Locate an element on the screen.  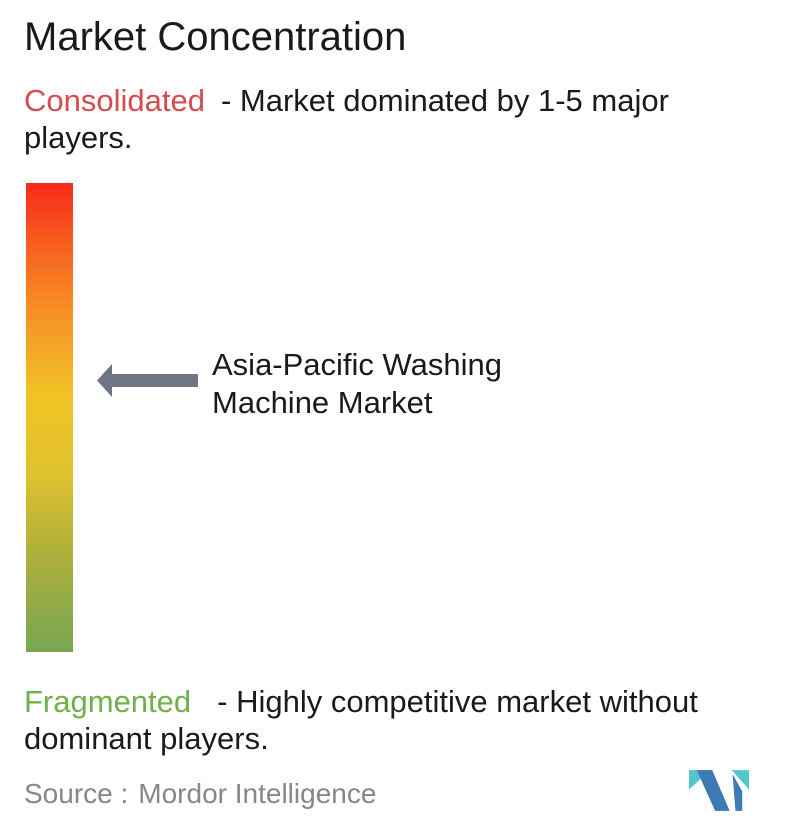
source-prefix: Source : is located at coordinates (76, 793).